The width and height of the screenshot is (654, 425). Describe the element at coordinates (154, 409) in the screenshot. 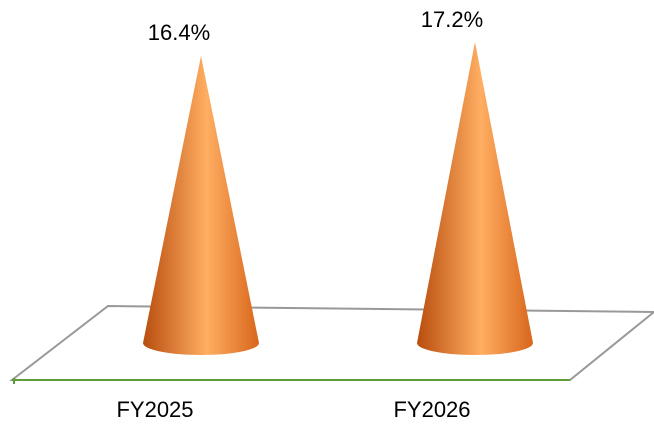

I see `x-tick-label-fy2025: FY2025` at that location.